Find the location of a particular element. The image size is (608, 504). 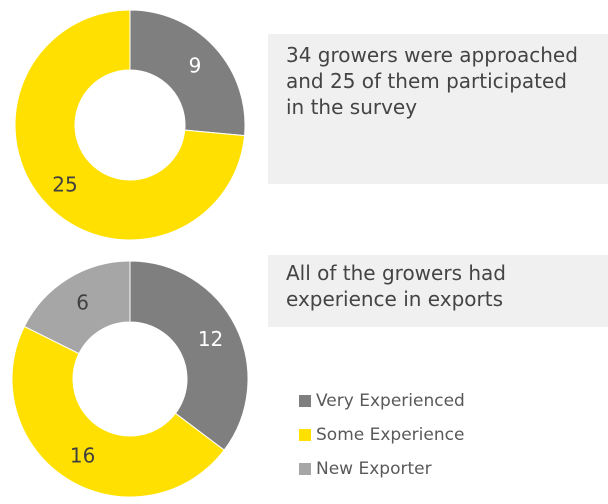

legend-item-very-experienced: Very Experienced is located at coordinates (382, 401).